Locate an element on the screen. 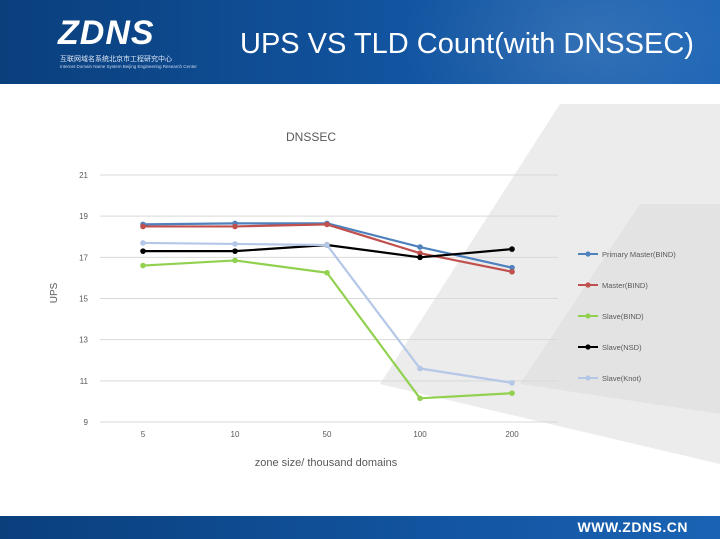 This screenshot has height=539, width=720. y-axis-label: UPS is located at coordinates (54, 292).